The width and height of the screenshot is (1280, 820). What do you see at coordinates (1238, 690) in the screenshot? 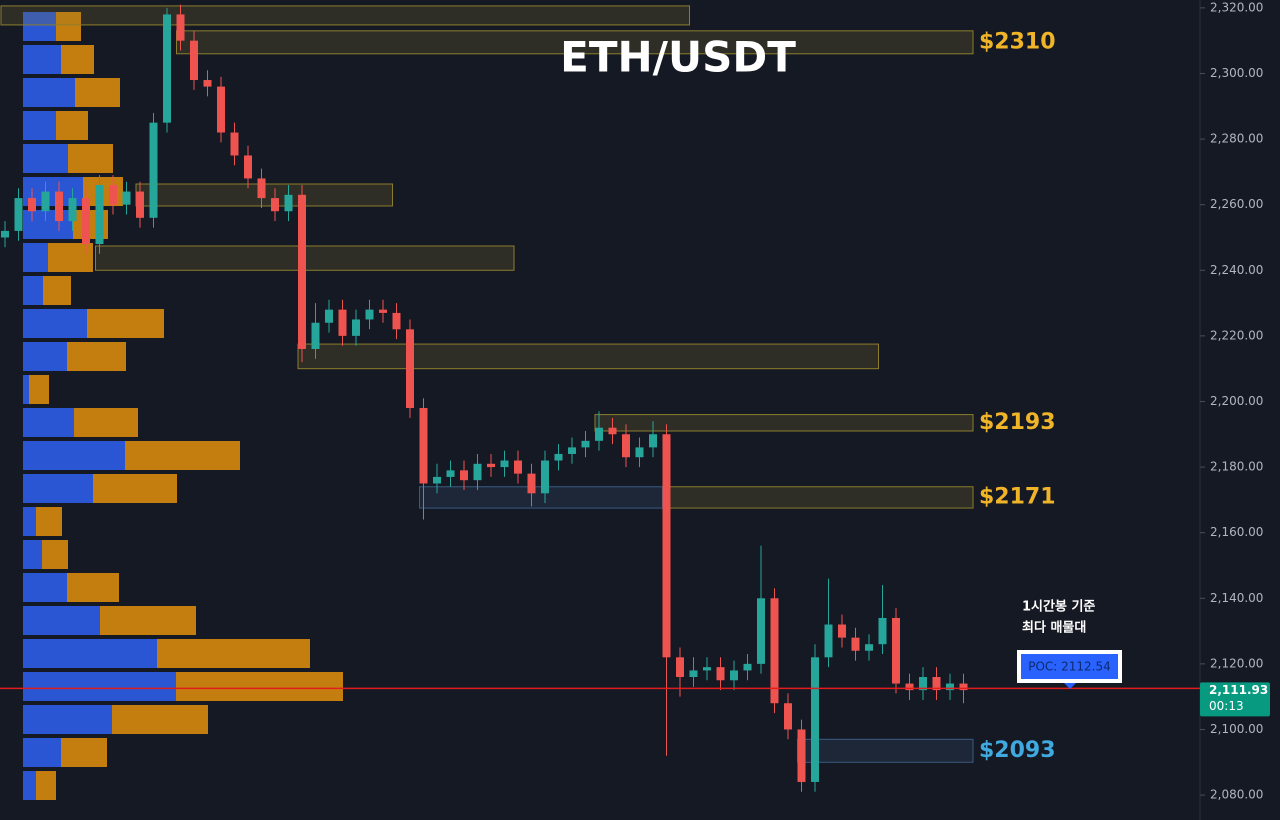
I see `last-price-label: 2,111.93` at bounding box center [1238, 690].